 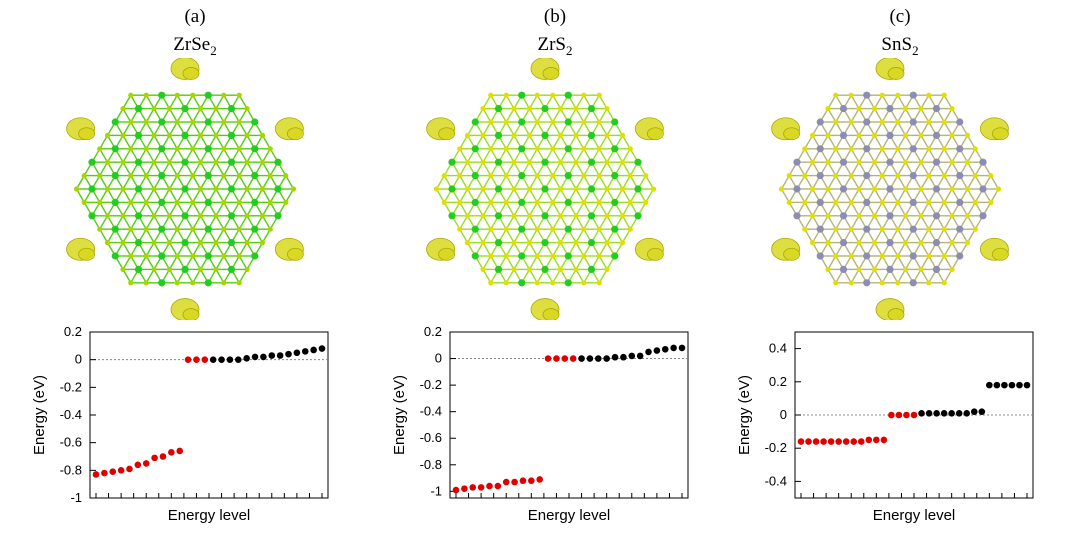 What do you see at coordinates (776, 480) in the screenshot?
I see `y-tick-label: -0.4` at bounding box center [776, 480].